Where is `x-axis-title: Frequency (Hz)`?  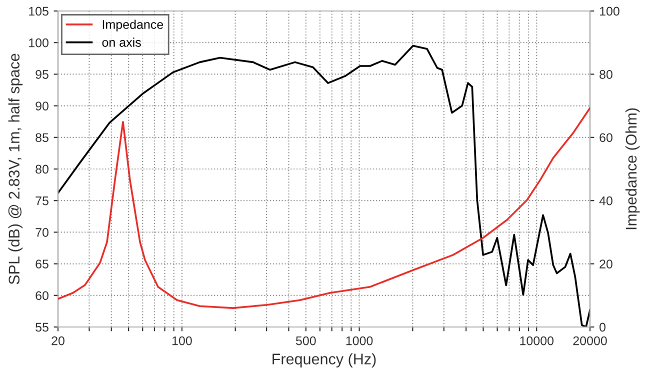
x-axis-title: Frequency (Hz) is located at coordinates (324, 360).